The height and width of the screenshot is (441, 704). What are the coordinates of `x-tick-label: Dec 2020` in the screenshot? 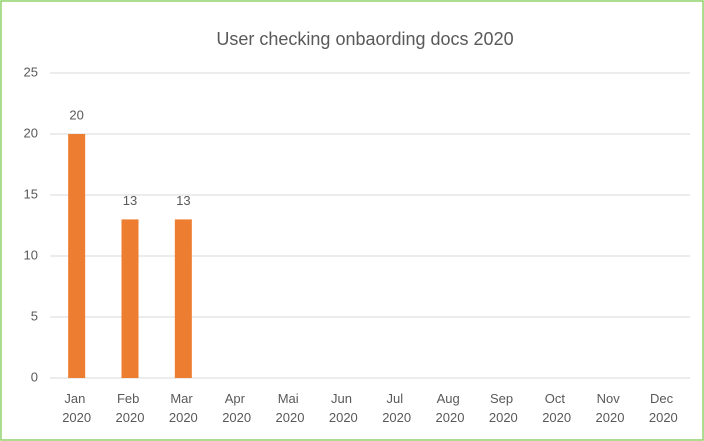 It's located at (663, 408).